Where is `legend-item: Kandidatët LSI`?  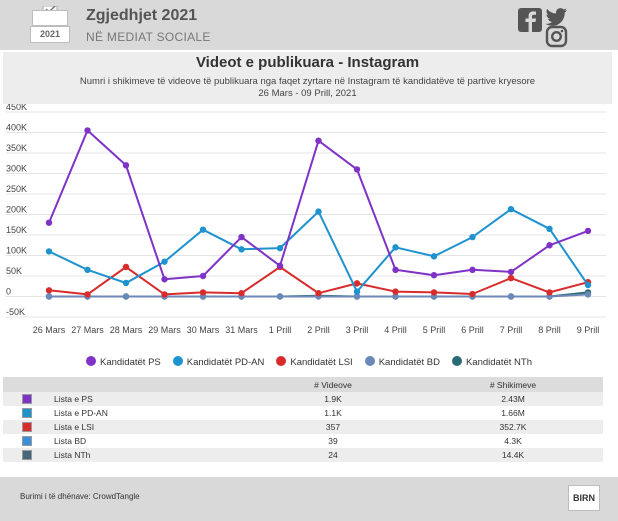
legend-item: Kandidatët LSI is located at coordinates (314, 362).